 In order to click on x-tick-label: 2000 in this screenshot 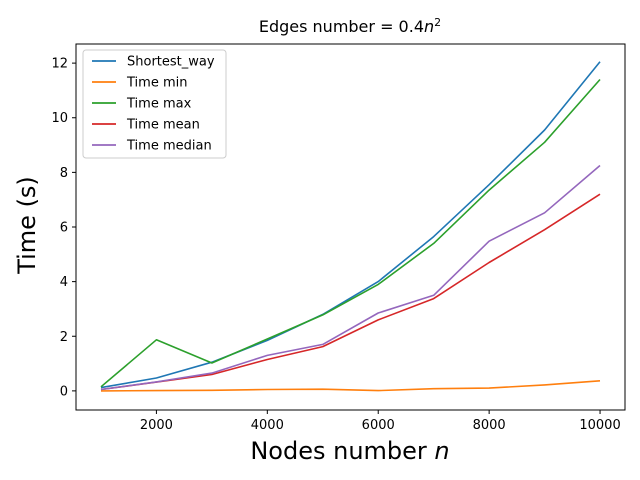, I will do `click(156, 425)`.